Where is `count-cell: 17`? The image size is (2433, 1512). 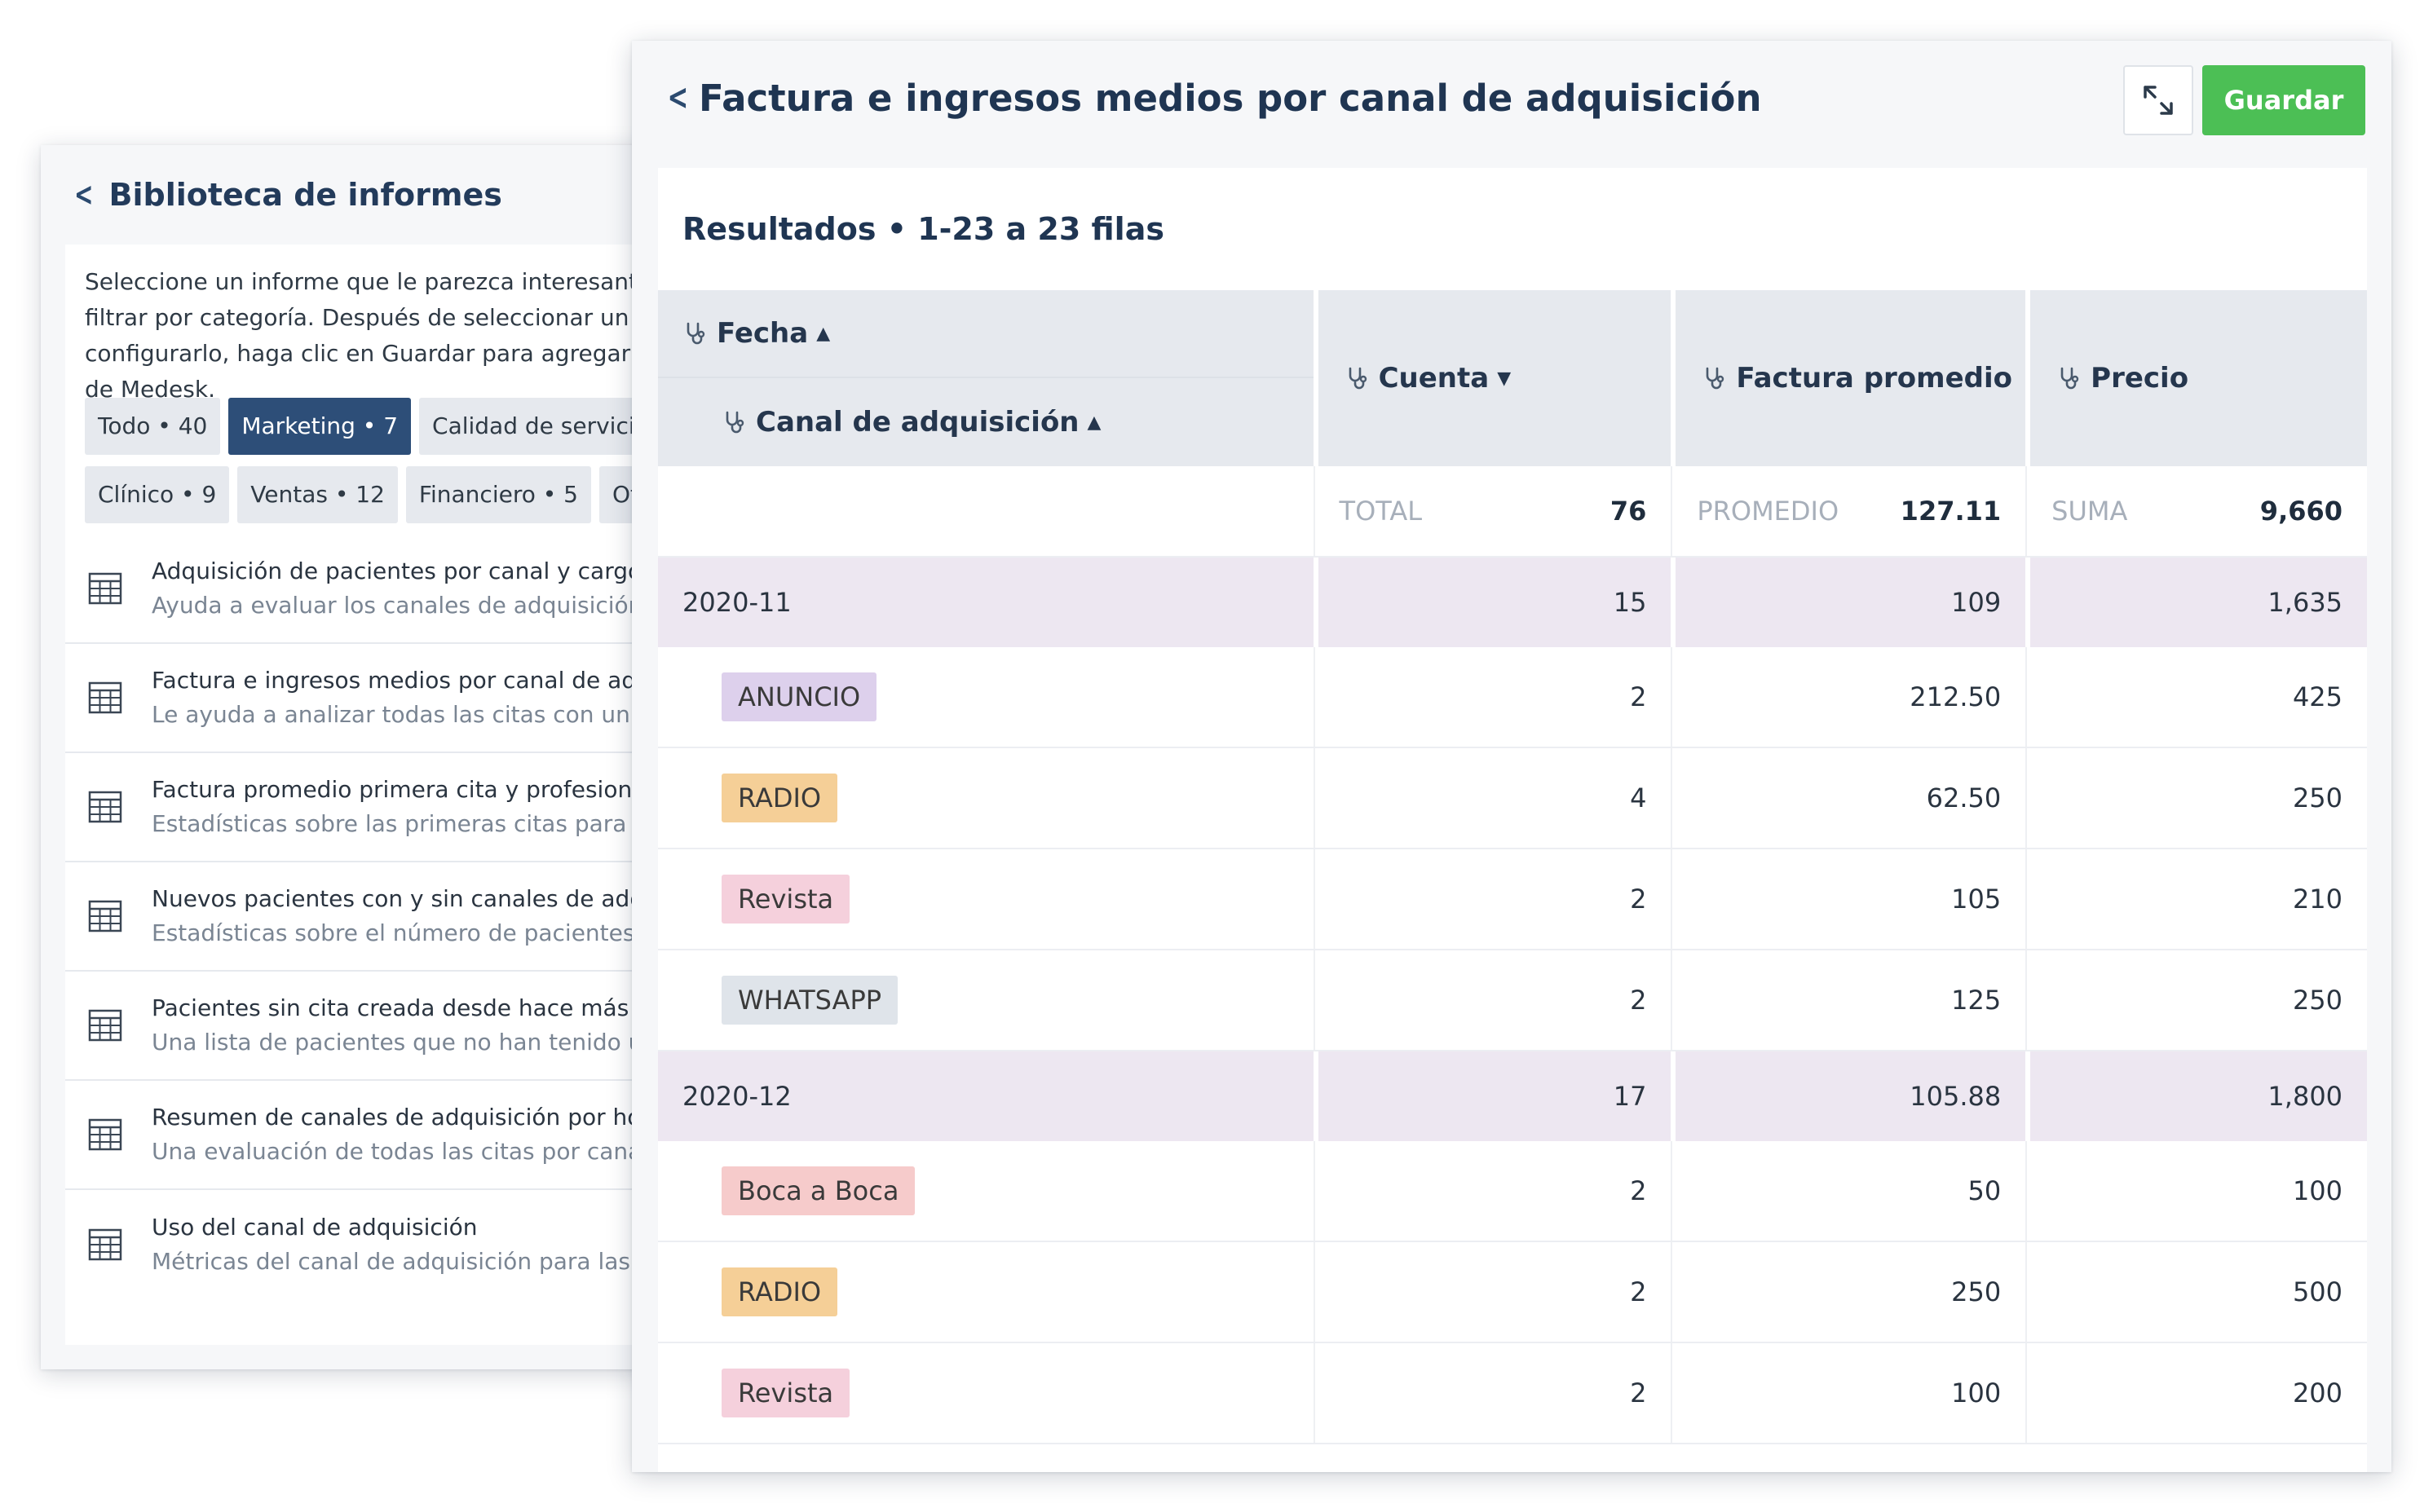 count-cell: 17 is located at coordinates (1630, 1097).